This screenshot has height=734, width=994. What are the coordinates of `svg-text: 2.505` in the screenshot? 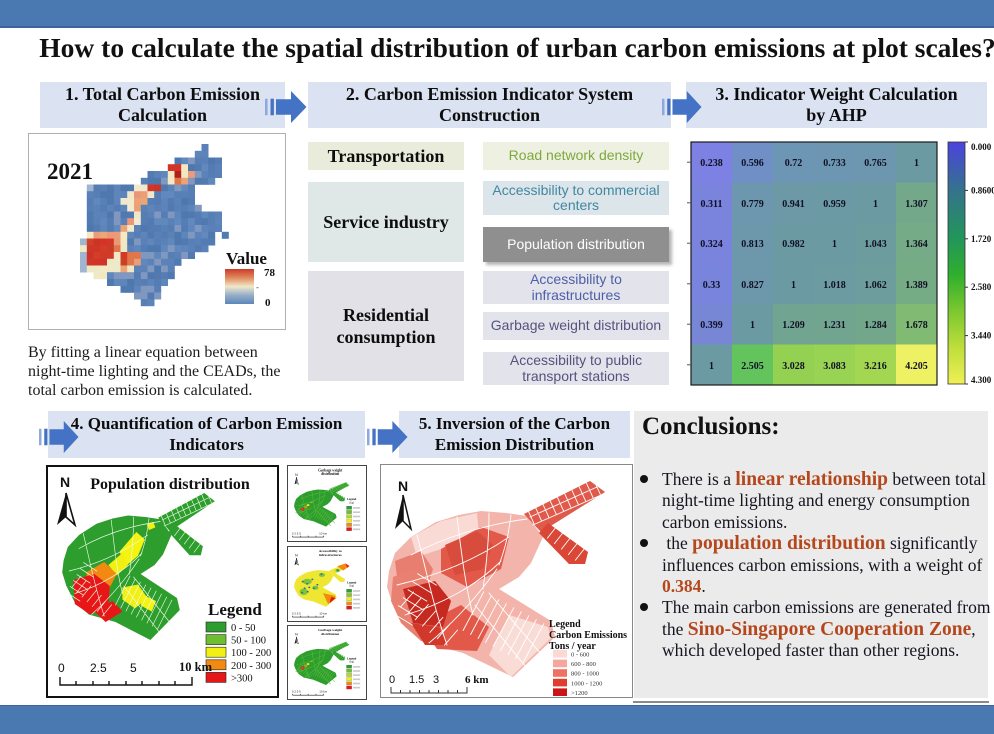 It's located at (752, 366).